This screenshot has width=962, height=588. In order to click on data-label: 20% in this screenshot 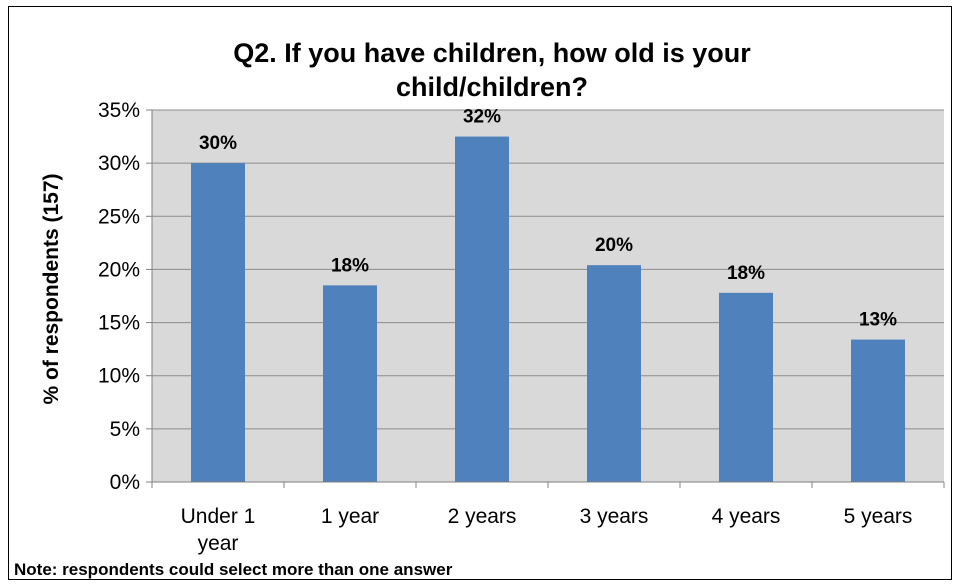, I will do `click(614, 245)`.